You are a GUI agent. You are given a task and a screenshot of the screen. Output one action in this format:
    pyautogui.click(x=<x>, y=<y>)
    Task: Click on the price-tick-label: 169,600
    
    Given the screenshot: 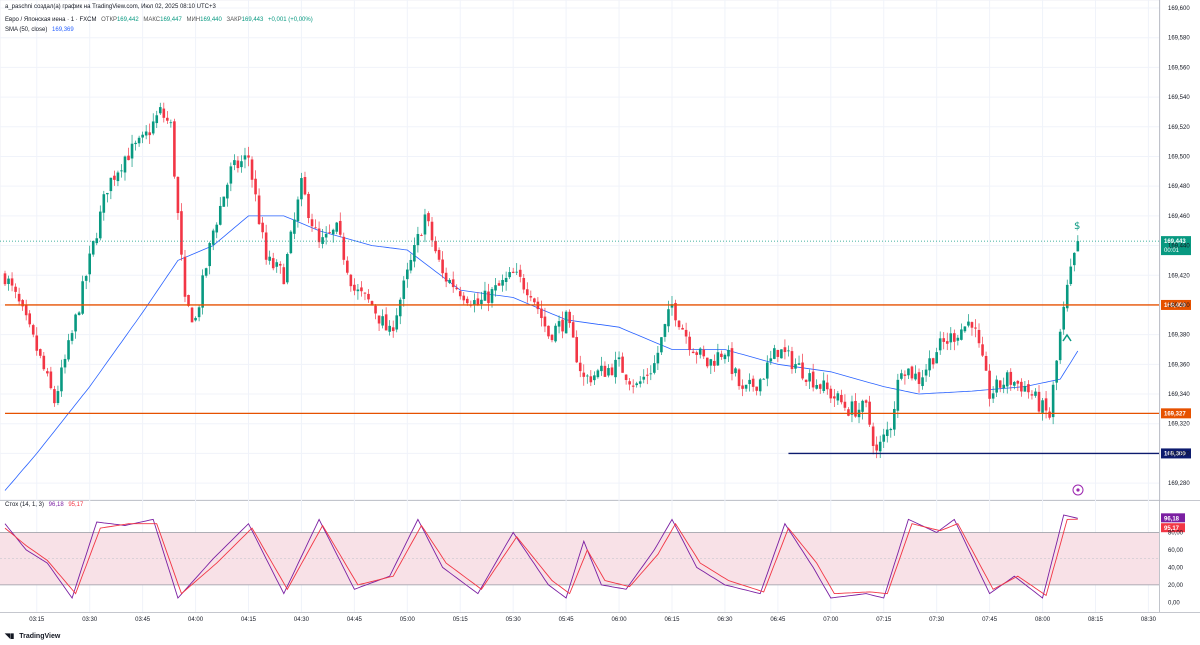 What is the action you would take?
    pyautogui.click(x=1179, y=9)
    